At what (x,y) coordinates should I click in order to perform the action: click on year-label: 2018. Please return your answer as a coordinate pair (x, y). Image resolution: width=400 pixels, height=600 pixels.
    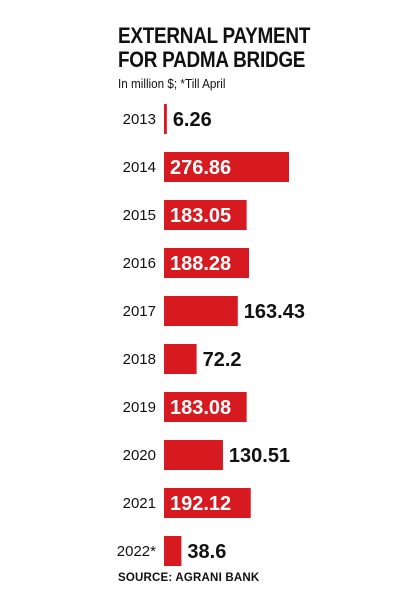
    Looking at the image, I should click on (139, 359).